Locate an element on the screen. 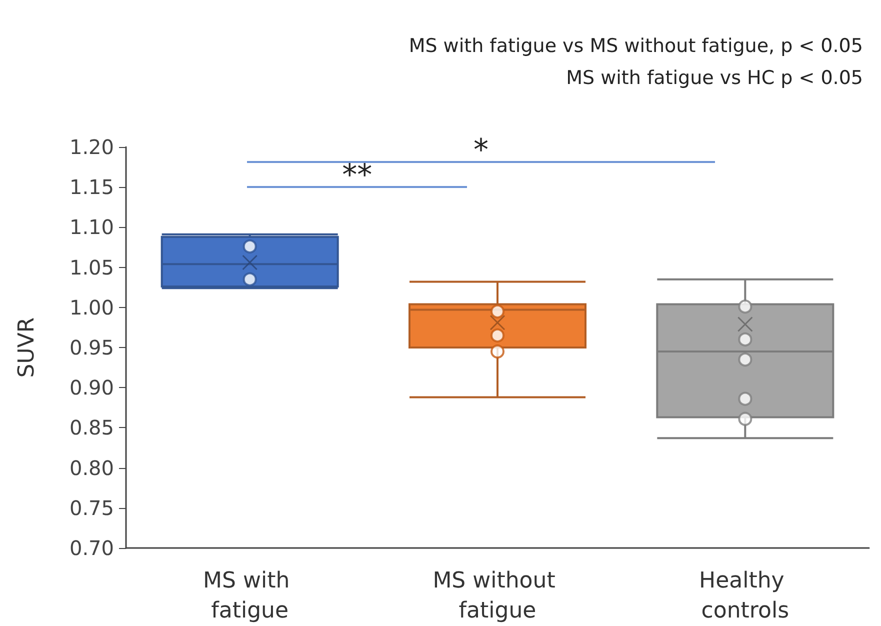 The image size is (881, 626). x-tick-label: MS without fatigue is located at coordinates (497, 596).